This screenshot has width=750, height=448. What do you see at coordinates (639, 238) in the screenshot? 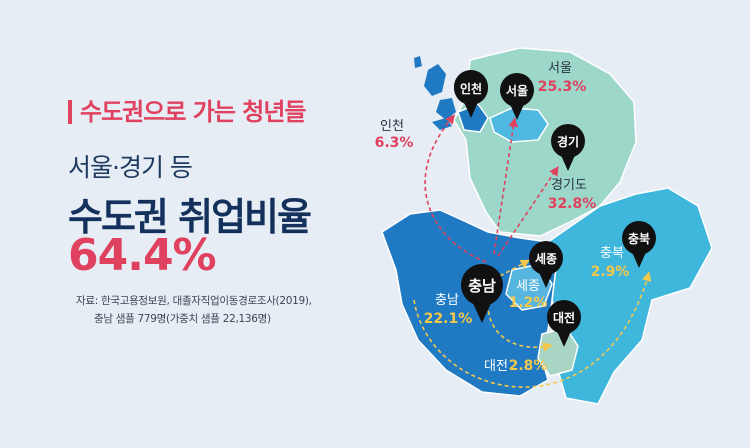
I see `pin-label-chungbuk: 충북` at bounding box center [639, 238].